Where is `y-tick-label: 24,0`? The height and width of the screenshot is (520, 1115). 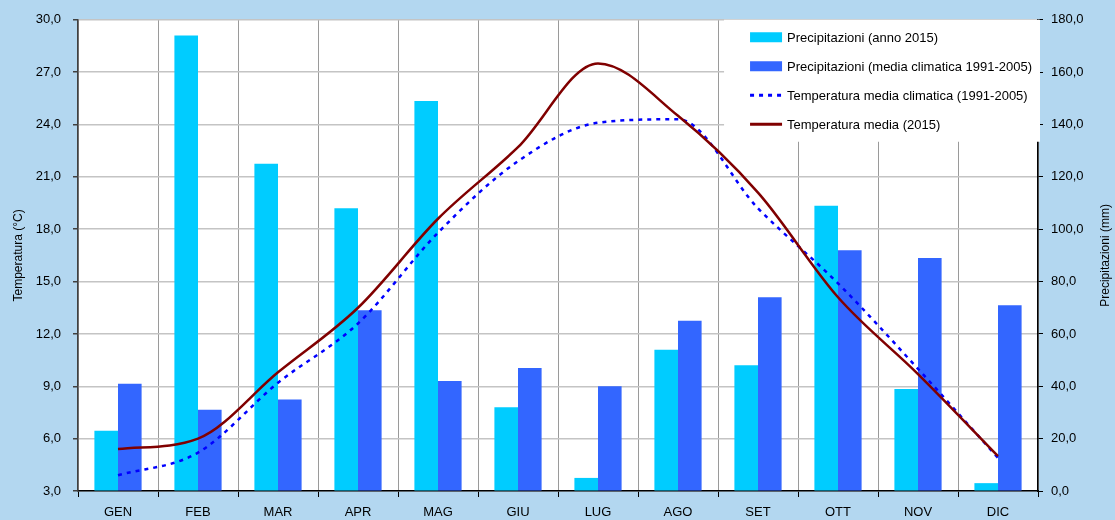
y-tick-label: 24,0 is located at coordinates (48, 124).